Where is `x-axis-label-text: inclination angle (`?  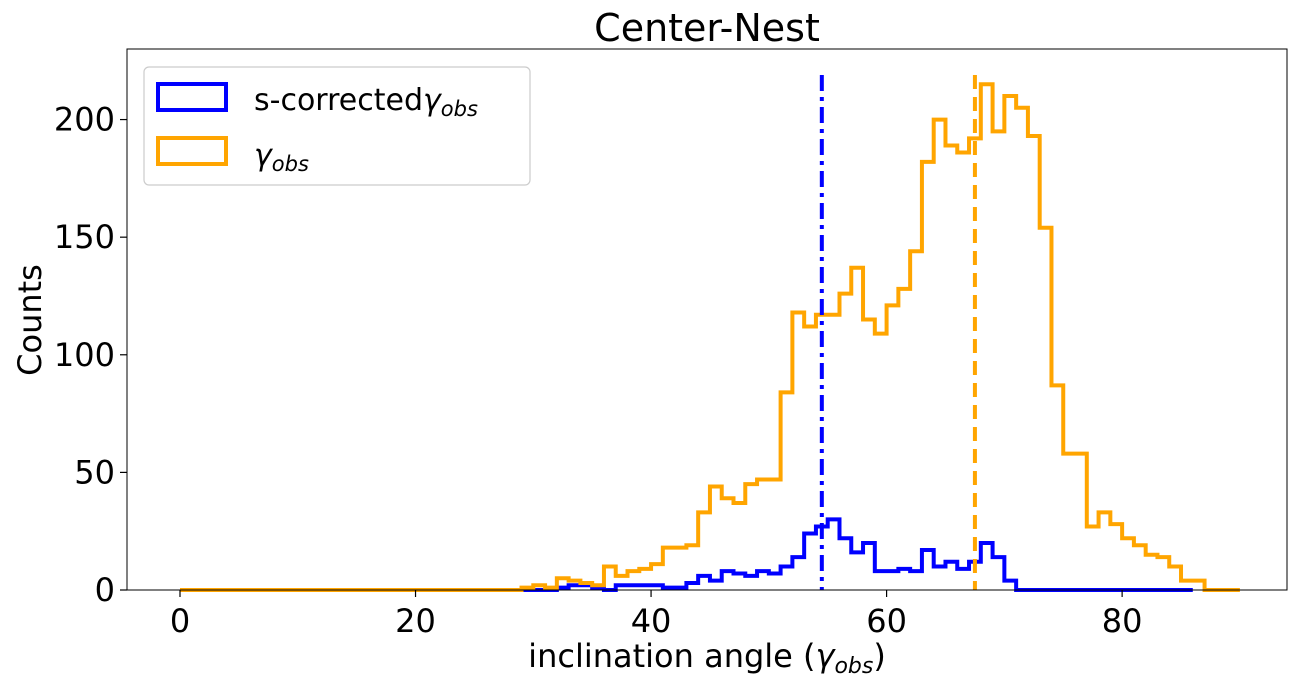 x-axis-label-text: inclination angle ( is located at coordinates (671, 656).